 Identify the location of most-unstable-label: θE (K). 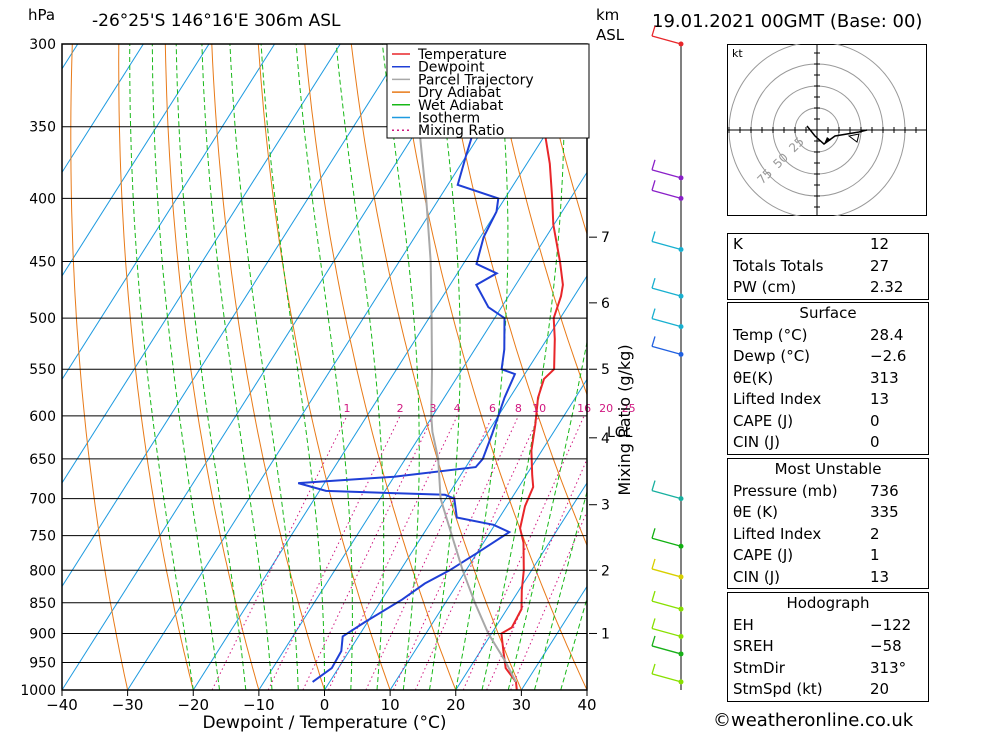
(755, 512).